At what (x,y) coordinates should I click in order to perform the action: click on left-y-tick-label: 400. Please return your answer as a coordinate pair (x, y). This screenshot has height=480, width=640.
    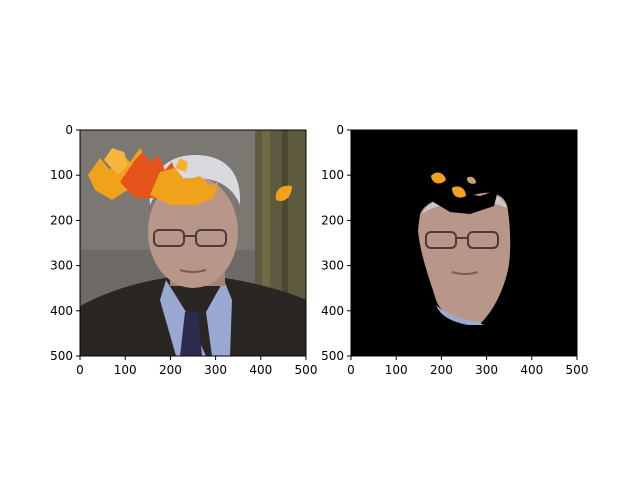
    Looking at the image, I should click on (61, 311).